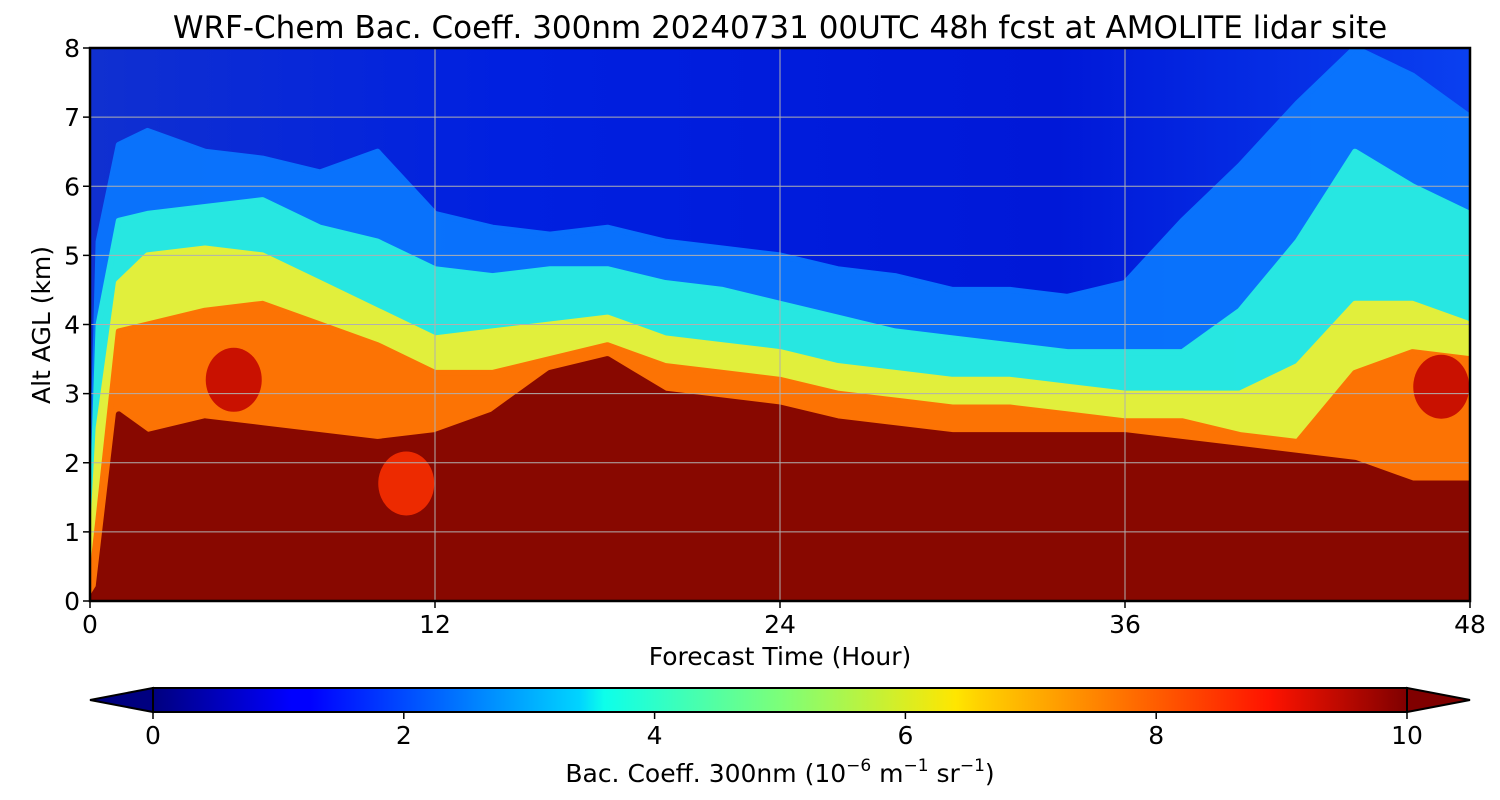 This screenshot has height=800, width=1500. Describe the element at coordinates (972, 766) in the screenshot. I see `colorbar-label-exp3: −1` at that location.